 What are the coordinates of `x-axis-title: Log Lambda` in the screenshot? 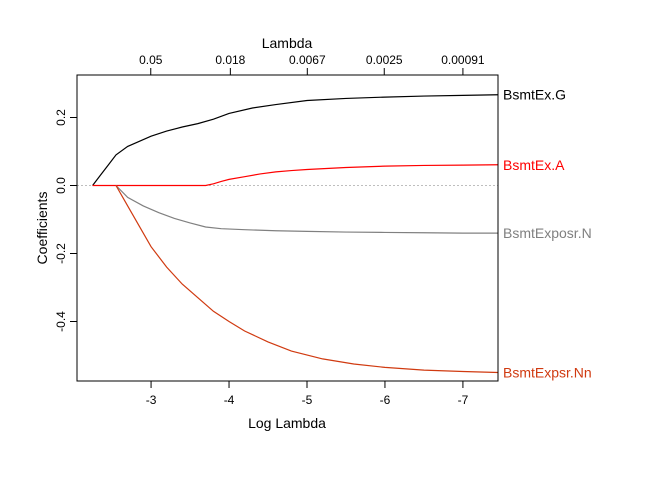 It's located at (287, 423).